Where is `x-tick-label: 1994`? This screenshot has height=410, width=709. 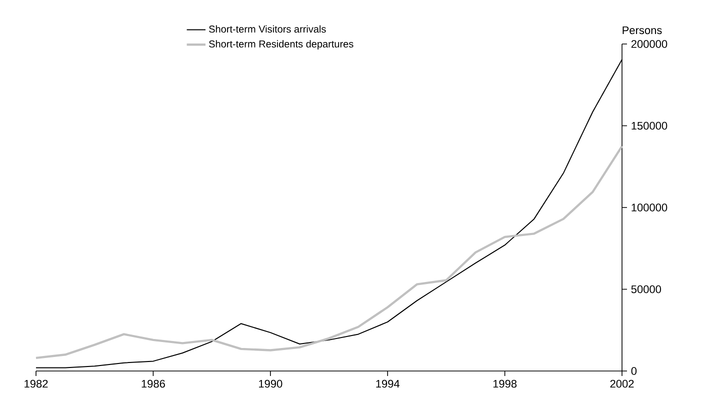
x-tick-label: 1994 is located at coordinates (388, 384).